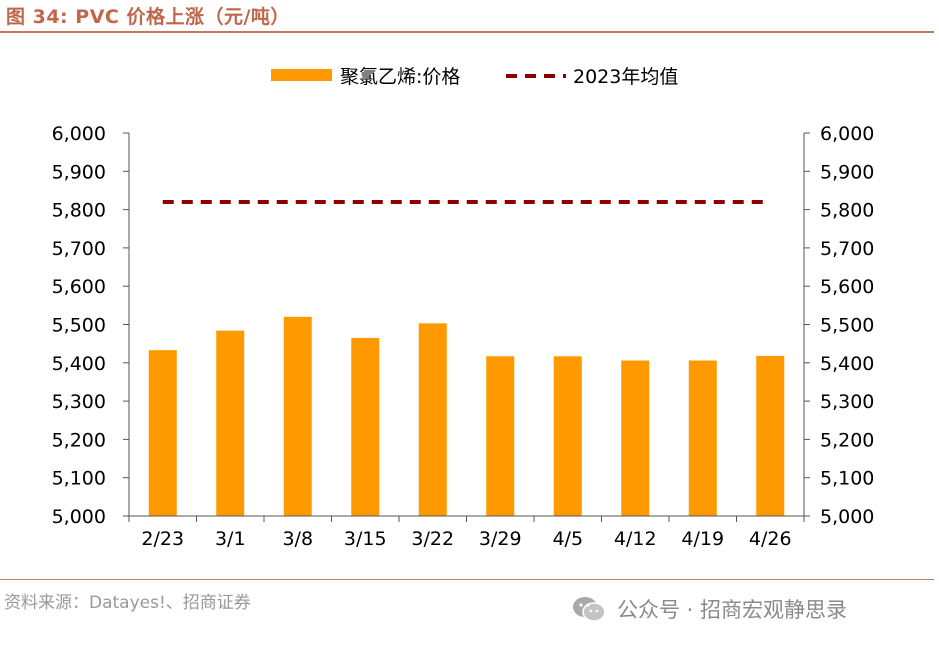 The height and width of the screenshot is (648, 939). Describe the element at coordinates (79, 440) in the screenshot. I see `y-tick-label-left: 5,200` at that location.